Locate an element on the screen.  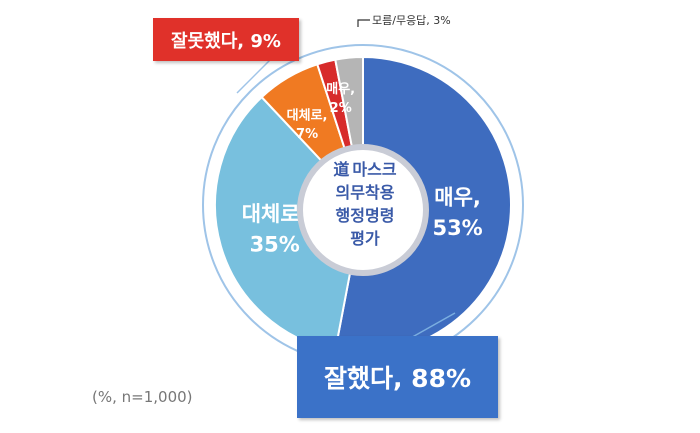
callout-line is located at coordinates (363, 23).